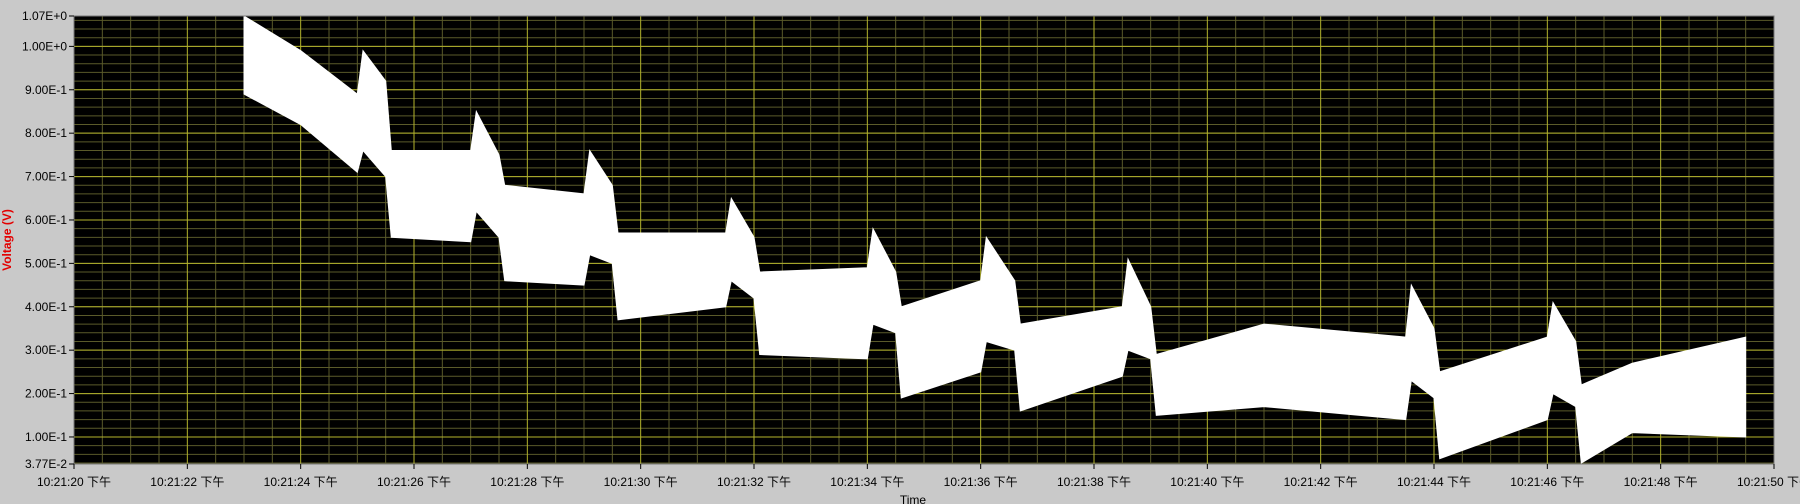  I want to click on x-tick-label: 10:21:24 下午, so click(301, 482).